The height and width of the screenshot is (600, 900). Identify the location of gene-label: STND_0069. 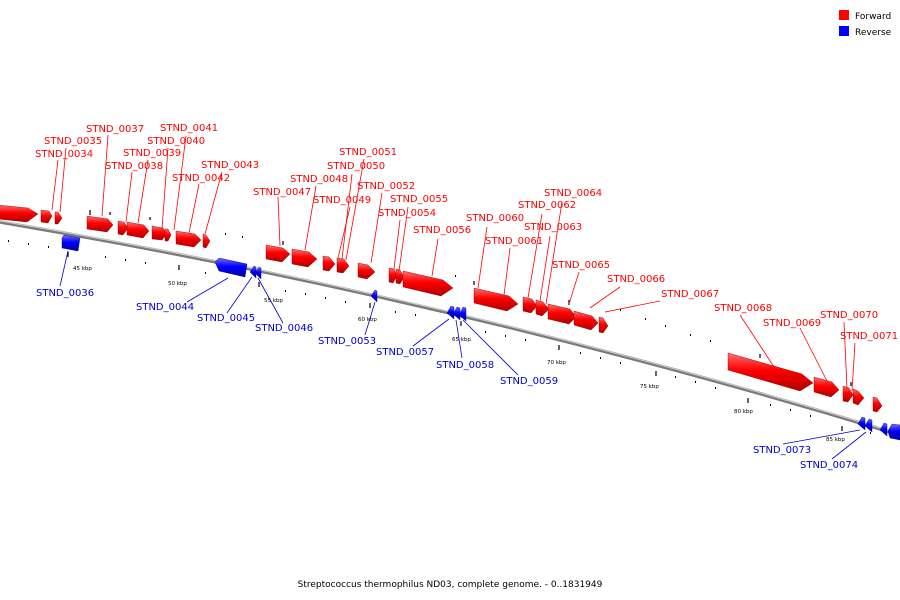
(792, 323).